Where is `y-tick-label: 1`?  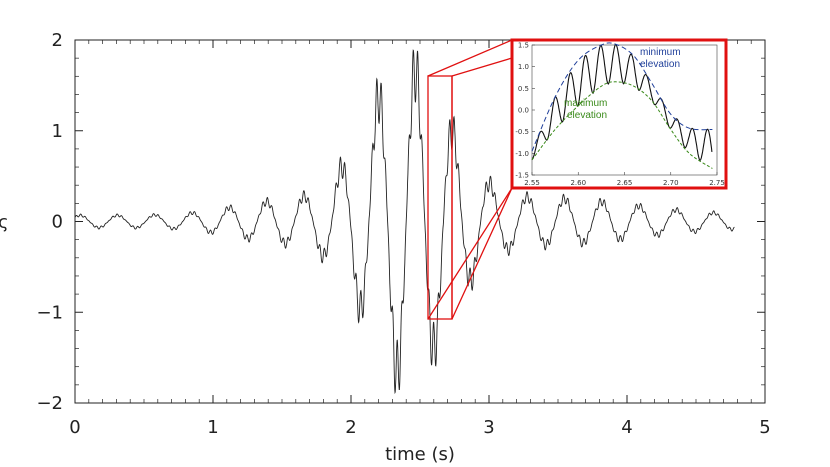 y-tick-label: 1 is located at coordinates (57, 131).